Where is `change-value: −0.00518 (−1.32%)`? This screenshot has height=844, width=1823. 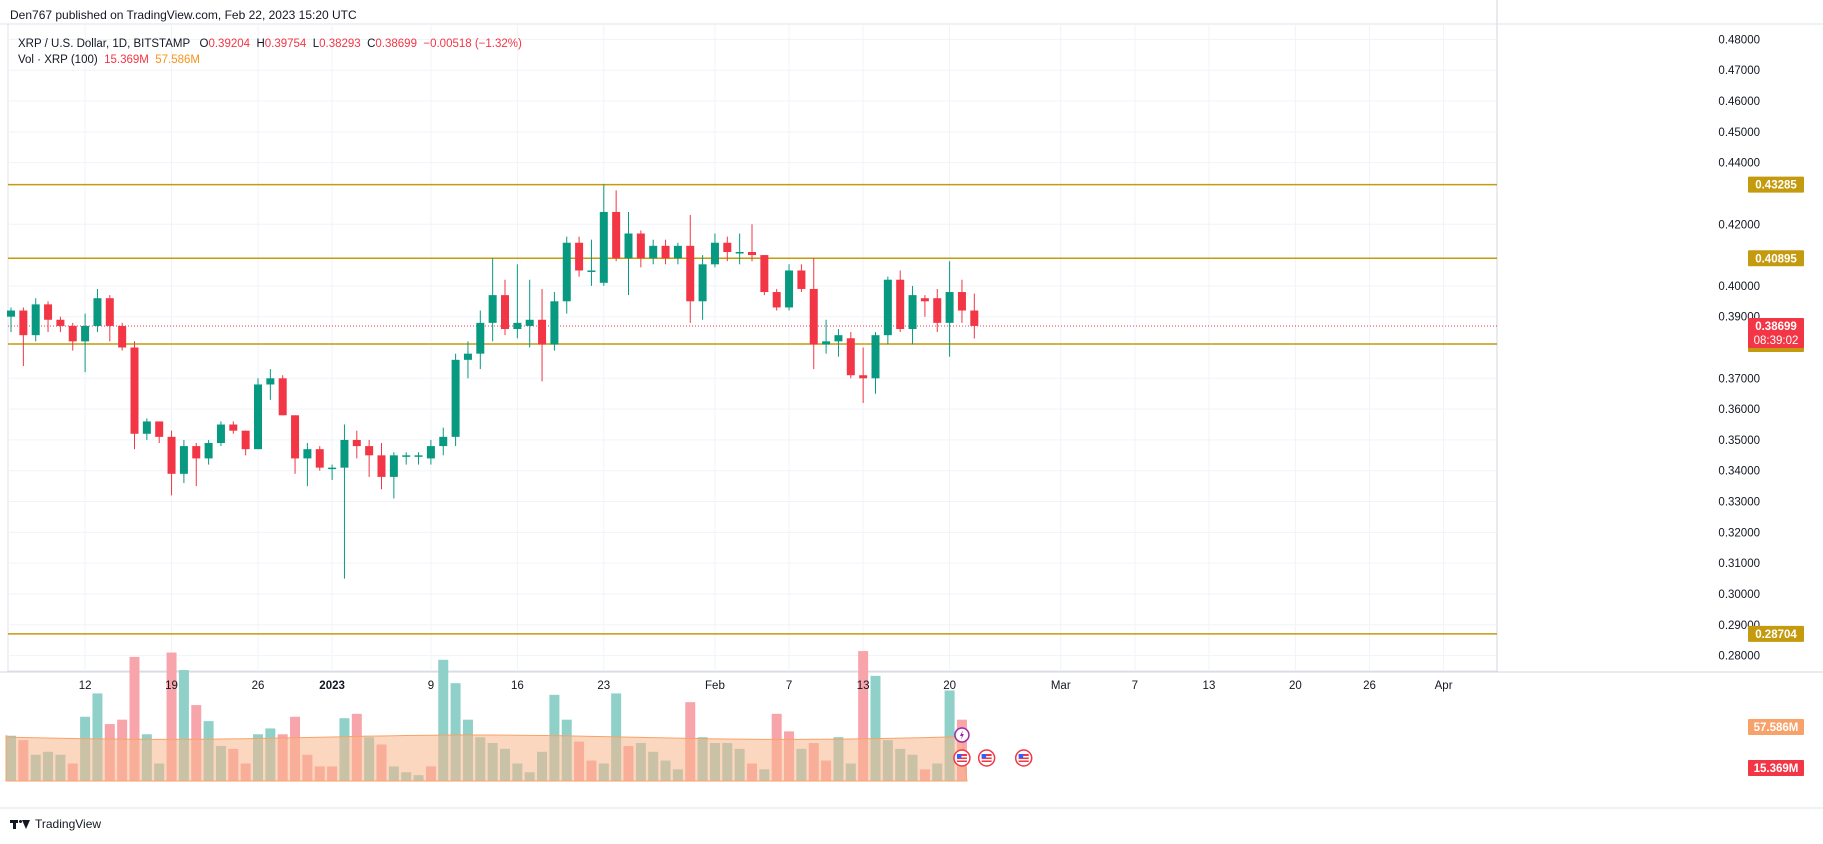
change-value: −0.00518 (−1.32%) is located at coordinates (472, 44).